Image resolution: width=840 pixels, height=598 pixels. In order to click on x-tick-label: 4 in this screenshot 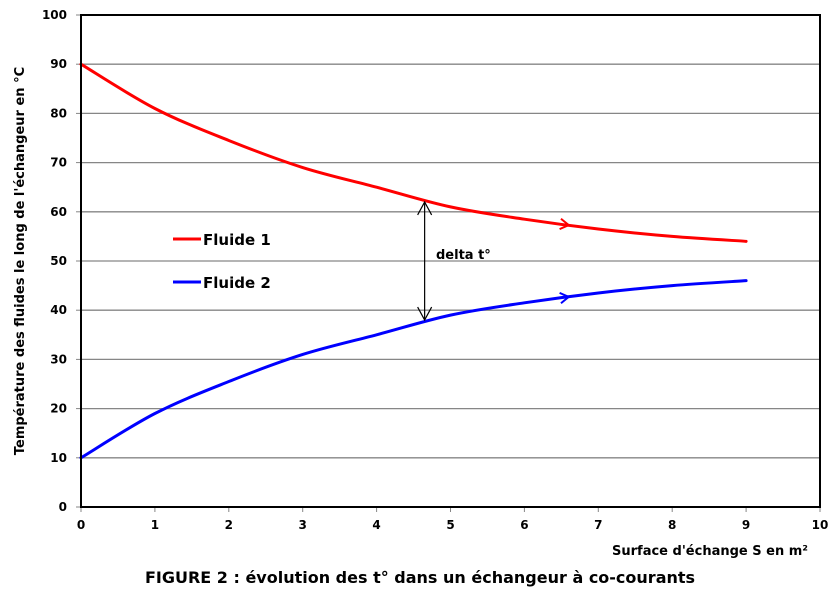, I will do `click(376, 525)`.